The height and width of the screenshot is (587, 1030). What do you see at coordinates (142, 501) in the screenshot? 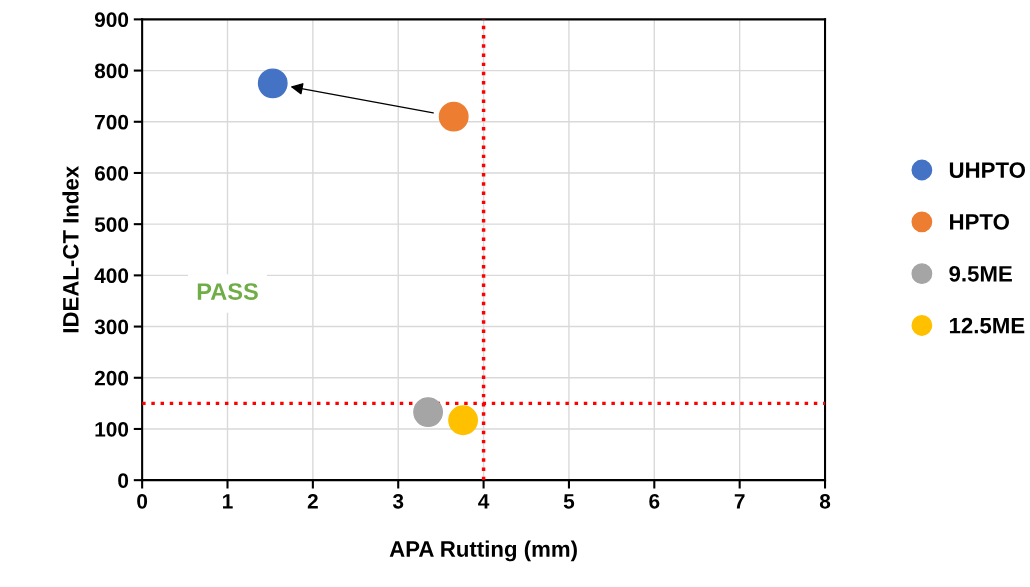
I see `x-tick-label: 0` at bounding box center [142, 501].